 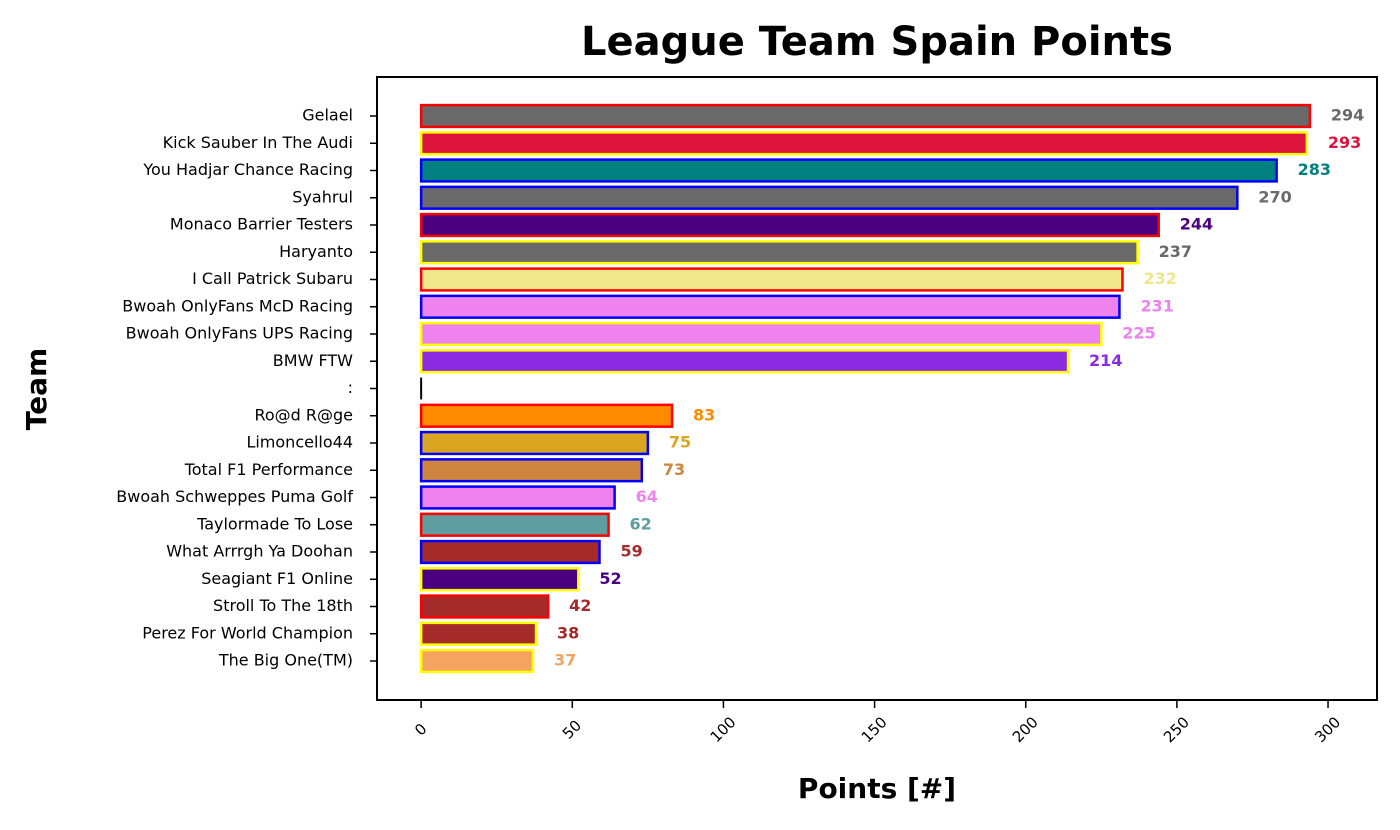 I want to click on y-tick-label: Bwoah OnlyFans UPS Racing, so click(x=239, y=333).